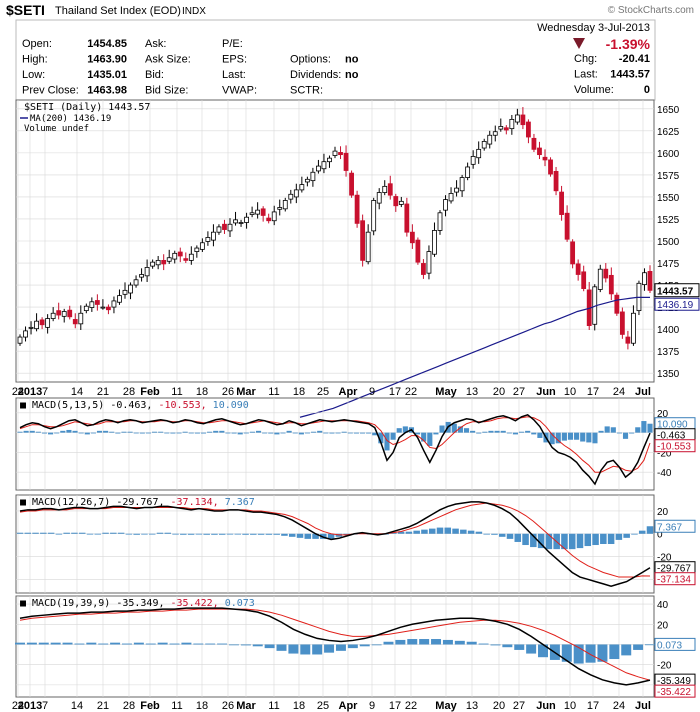  I want to click on quote-cell: Dividends:, so click(315, 75).